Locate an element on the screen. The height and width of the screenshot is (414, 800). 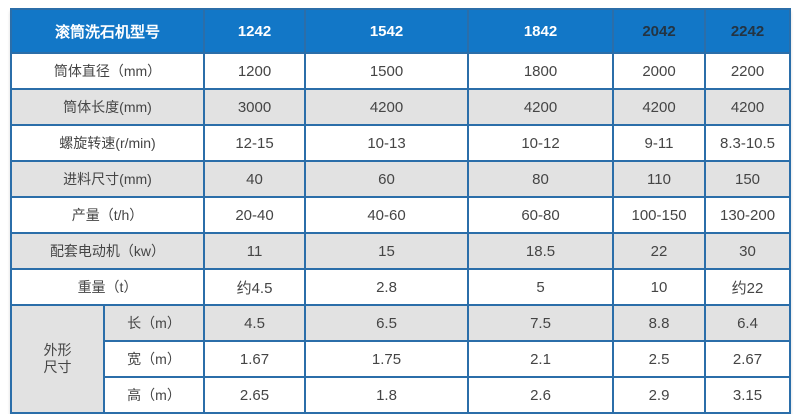
value-cell: 8.3-10.5 is located at coordinates (748, 143).